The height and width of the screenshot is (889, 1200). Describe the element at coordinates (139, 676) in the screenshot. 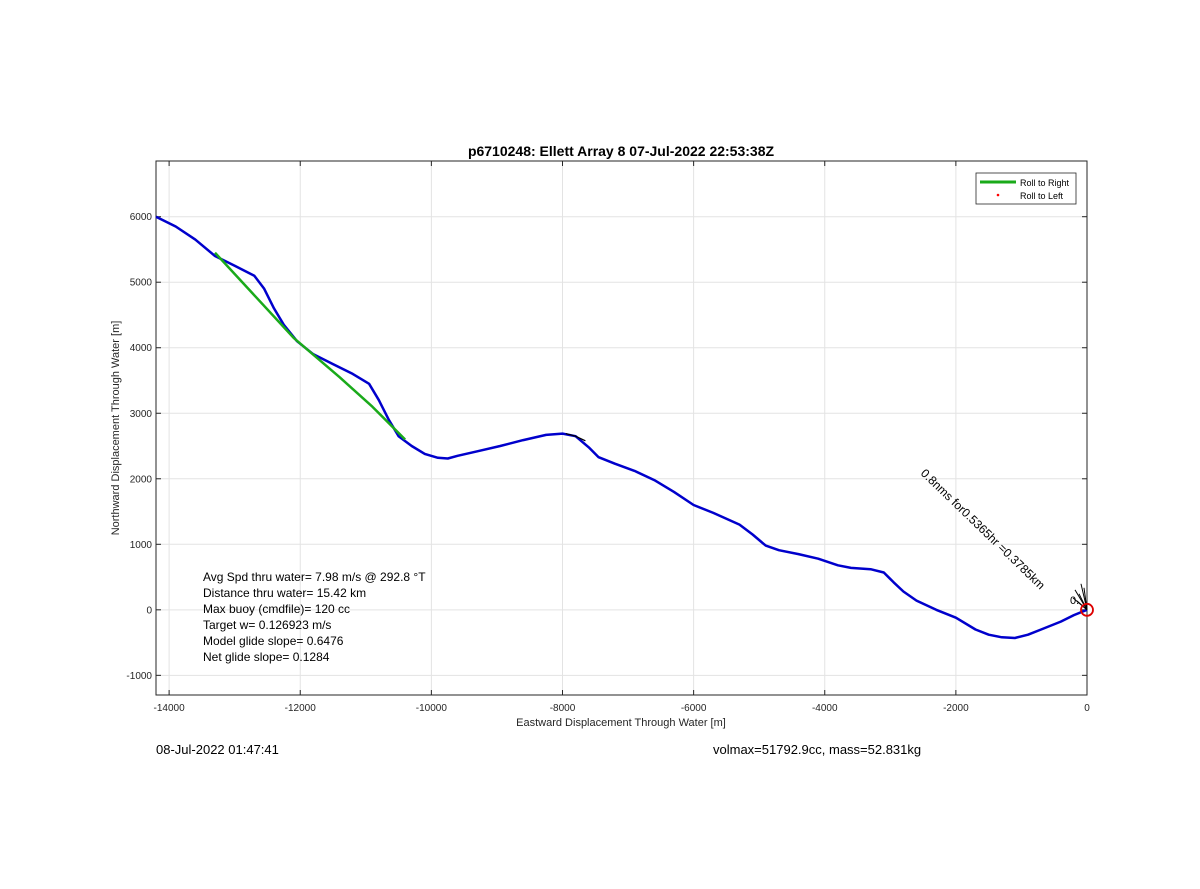

I see `y-tick-label: -1000` at that location.